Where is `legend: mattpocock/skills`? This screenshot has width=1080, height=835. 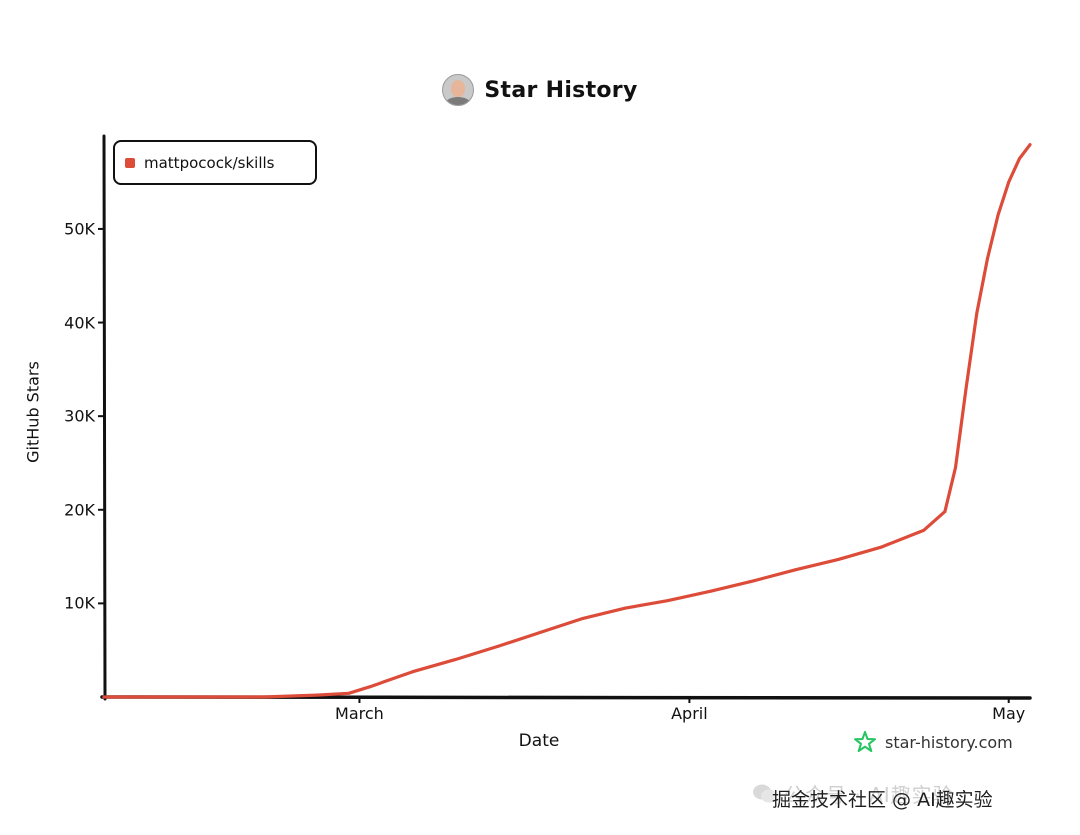
legend: mattpocock/skills is located at coordinates (215, 162).